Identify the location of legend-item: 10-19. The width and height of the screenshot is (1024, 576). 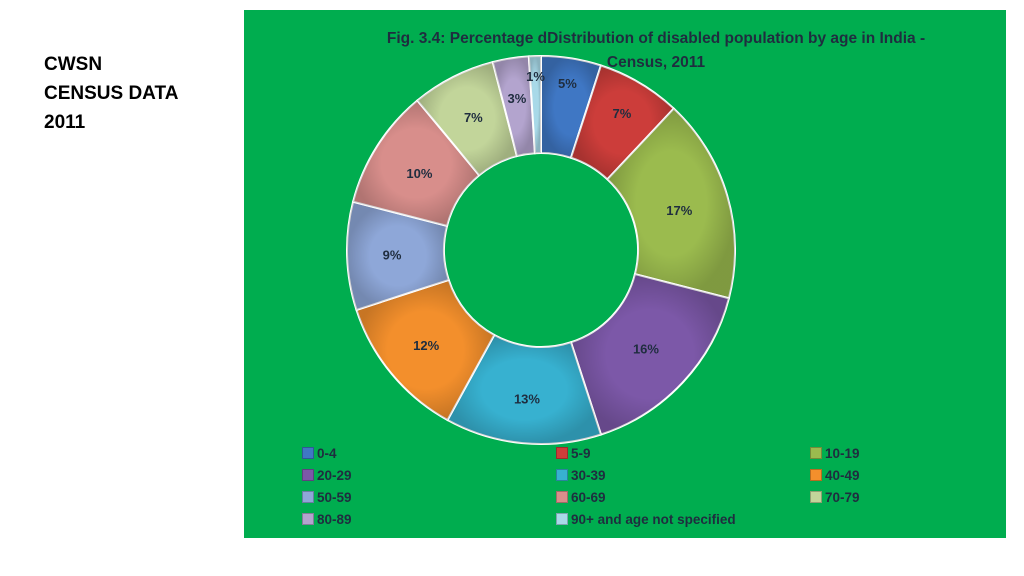
(855, 453).